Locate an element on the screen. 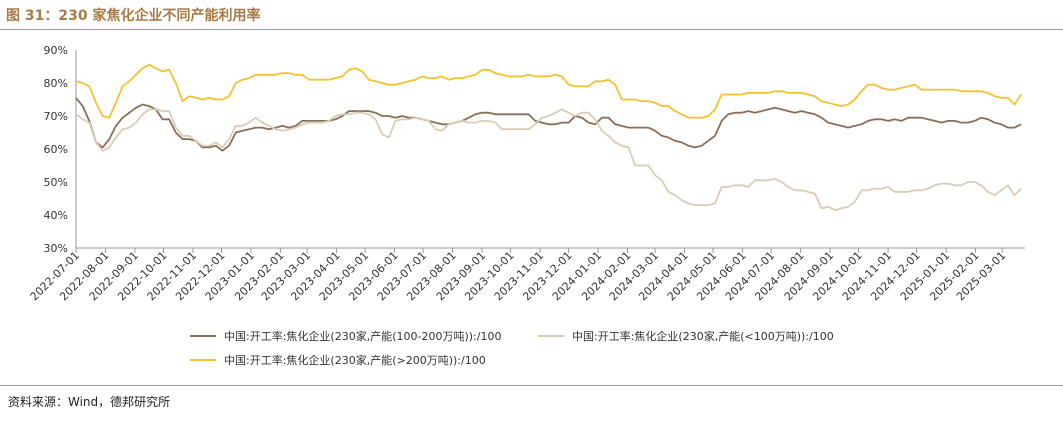 The width and height of the screenshot is (1063, 423). legend-label-1: 中国:开工率:焦化企业(230家,产能(100-200万吨)):/100 is located at coordinates (362, 336).